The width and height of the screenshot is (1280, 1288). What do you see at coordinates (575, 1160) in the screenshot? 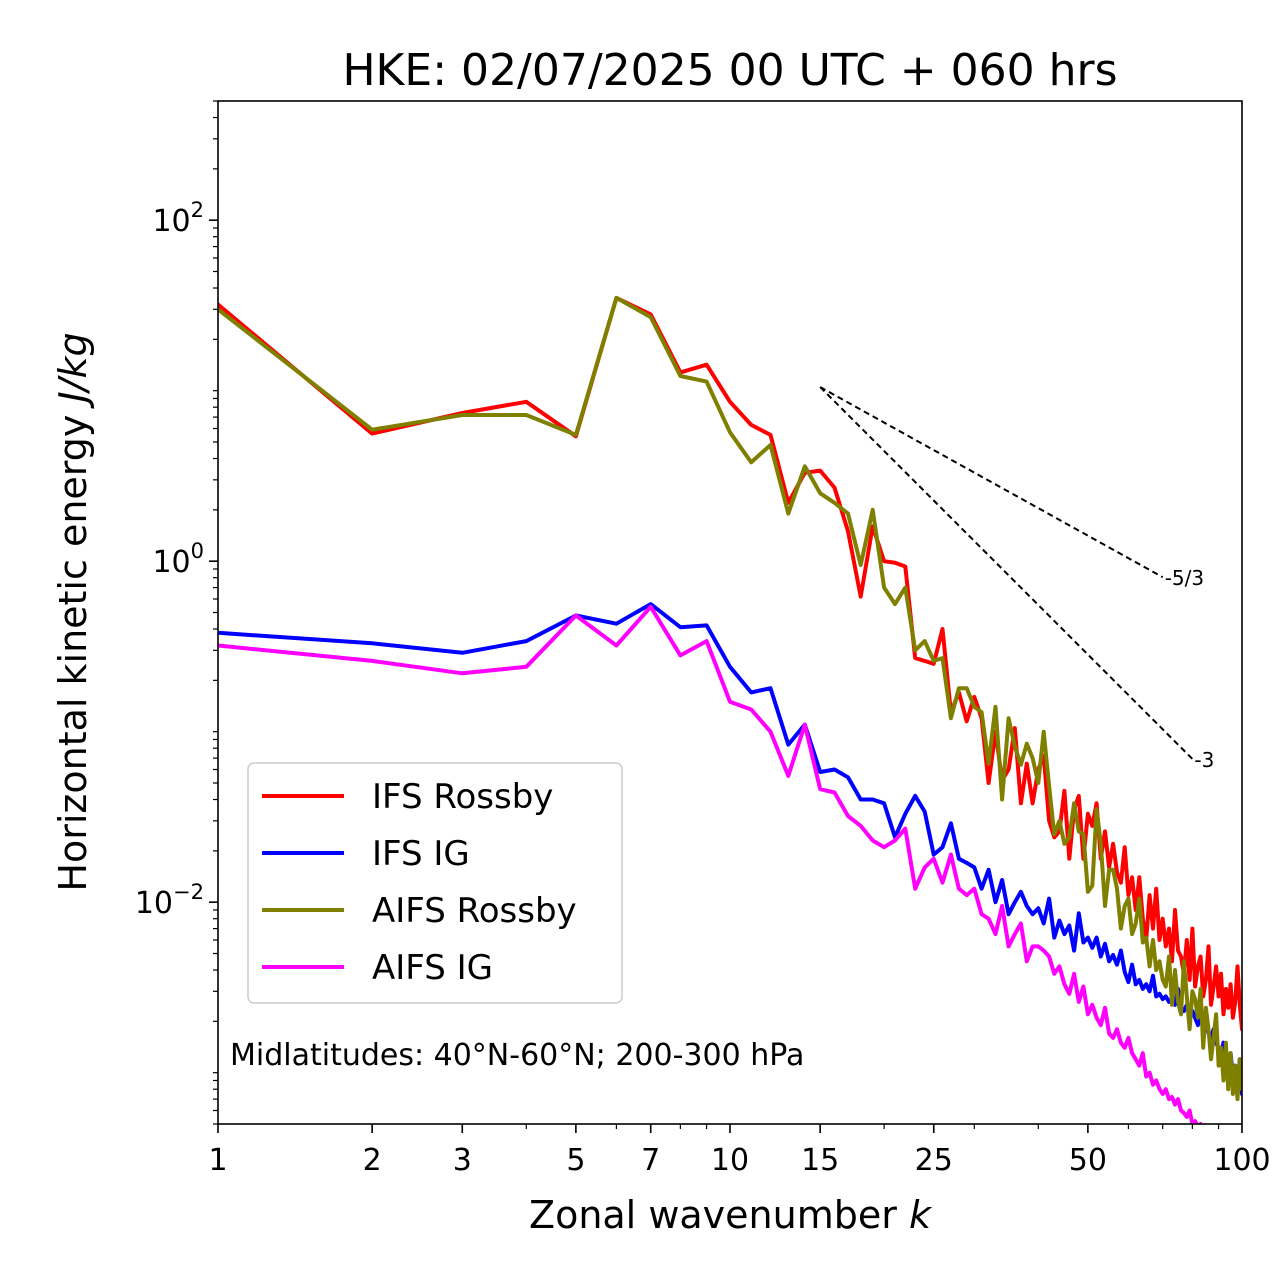
I see `x-tick-label: 5` at bounding box center [575, 1160].